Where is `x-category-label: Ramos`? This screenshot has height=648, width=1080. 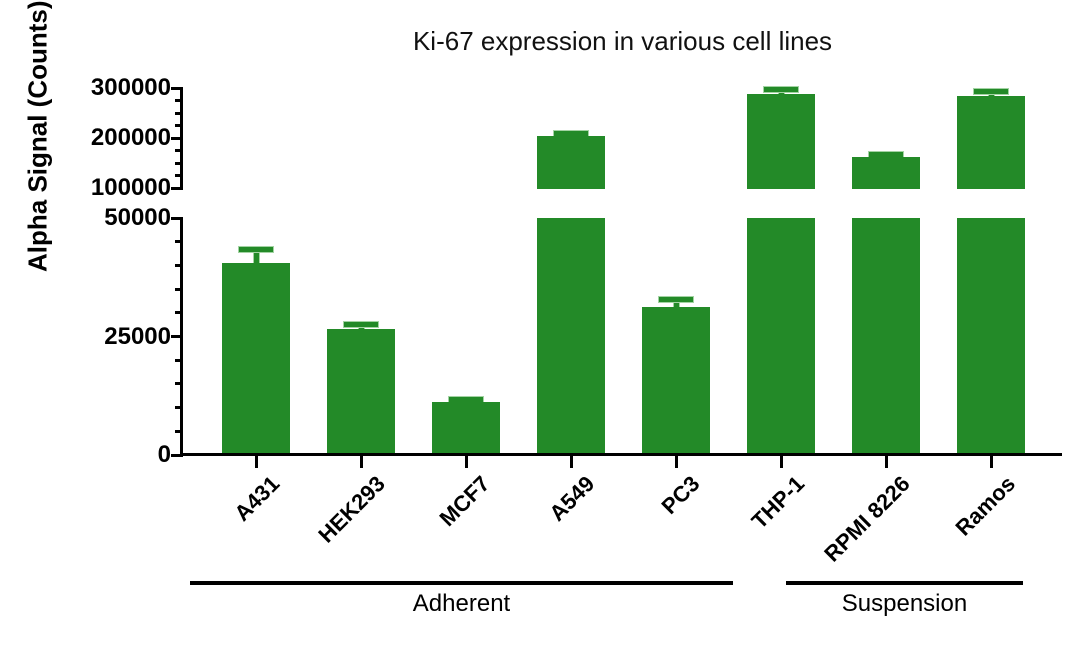
x-category-label: Ramos is located at coordinates (985, 506).